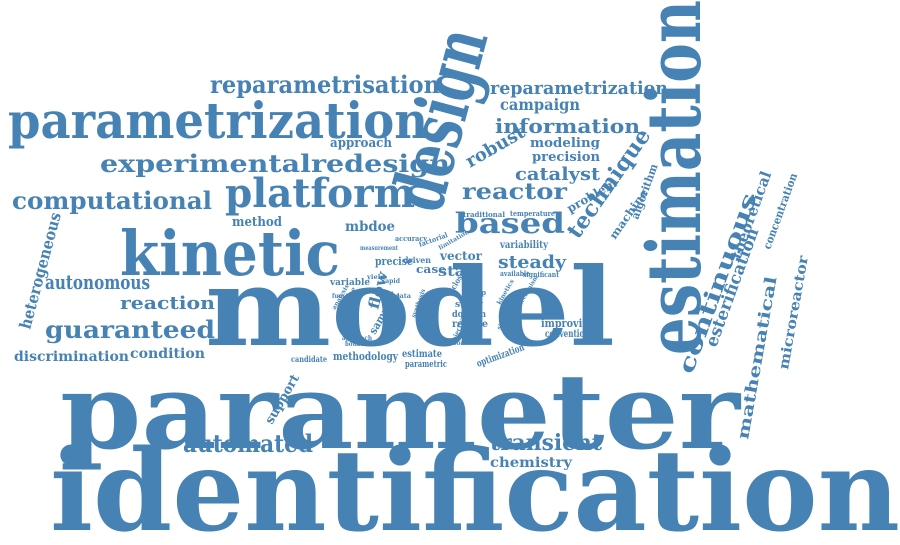 This screenshot has height=545, width=900. Describe the element at coordinates (376, 277) in the screenshot. I see `word-yield: yield` at that location.